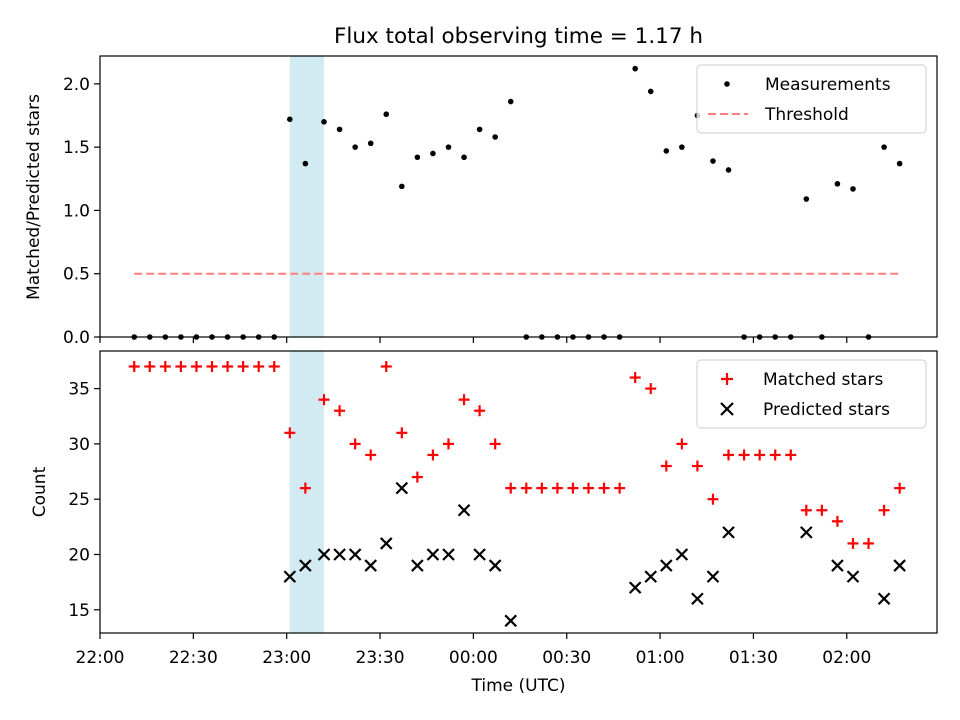  What do you see at coordinates (76, 148) in the screenshot?
I see `ratio-y-tick-label: 1.5` at bounding box center [76, 148].